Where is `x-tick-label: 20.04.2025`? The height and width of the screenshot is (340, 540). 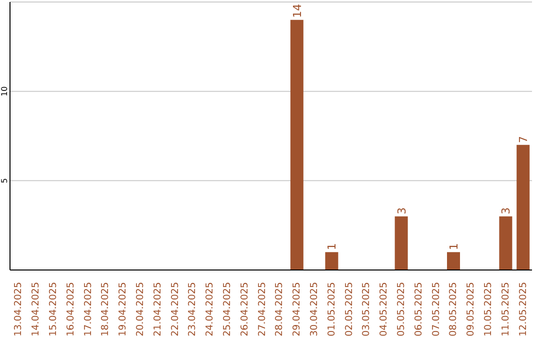
x-tick-label: 20.04.2025 is located at coordinates (140, 309).